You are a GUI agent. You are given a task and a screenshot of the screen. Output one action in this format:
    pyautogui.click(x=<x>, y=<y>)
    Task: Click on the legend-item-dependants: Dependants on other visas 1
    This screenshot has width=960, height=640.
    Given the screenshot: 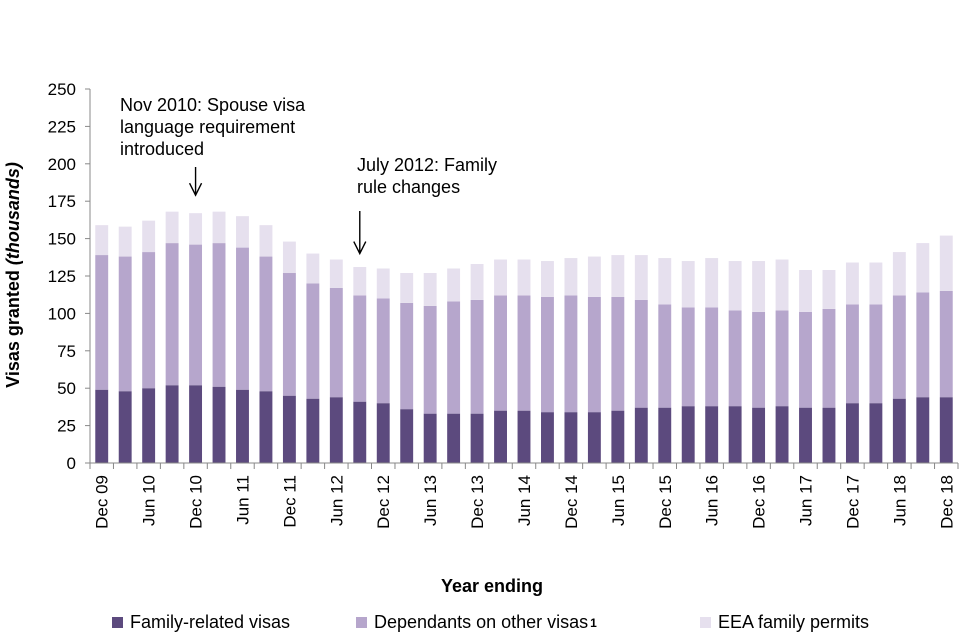 What is the action you would take?
    pyautogui.click(x=476, y=622)
    